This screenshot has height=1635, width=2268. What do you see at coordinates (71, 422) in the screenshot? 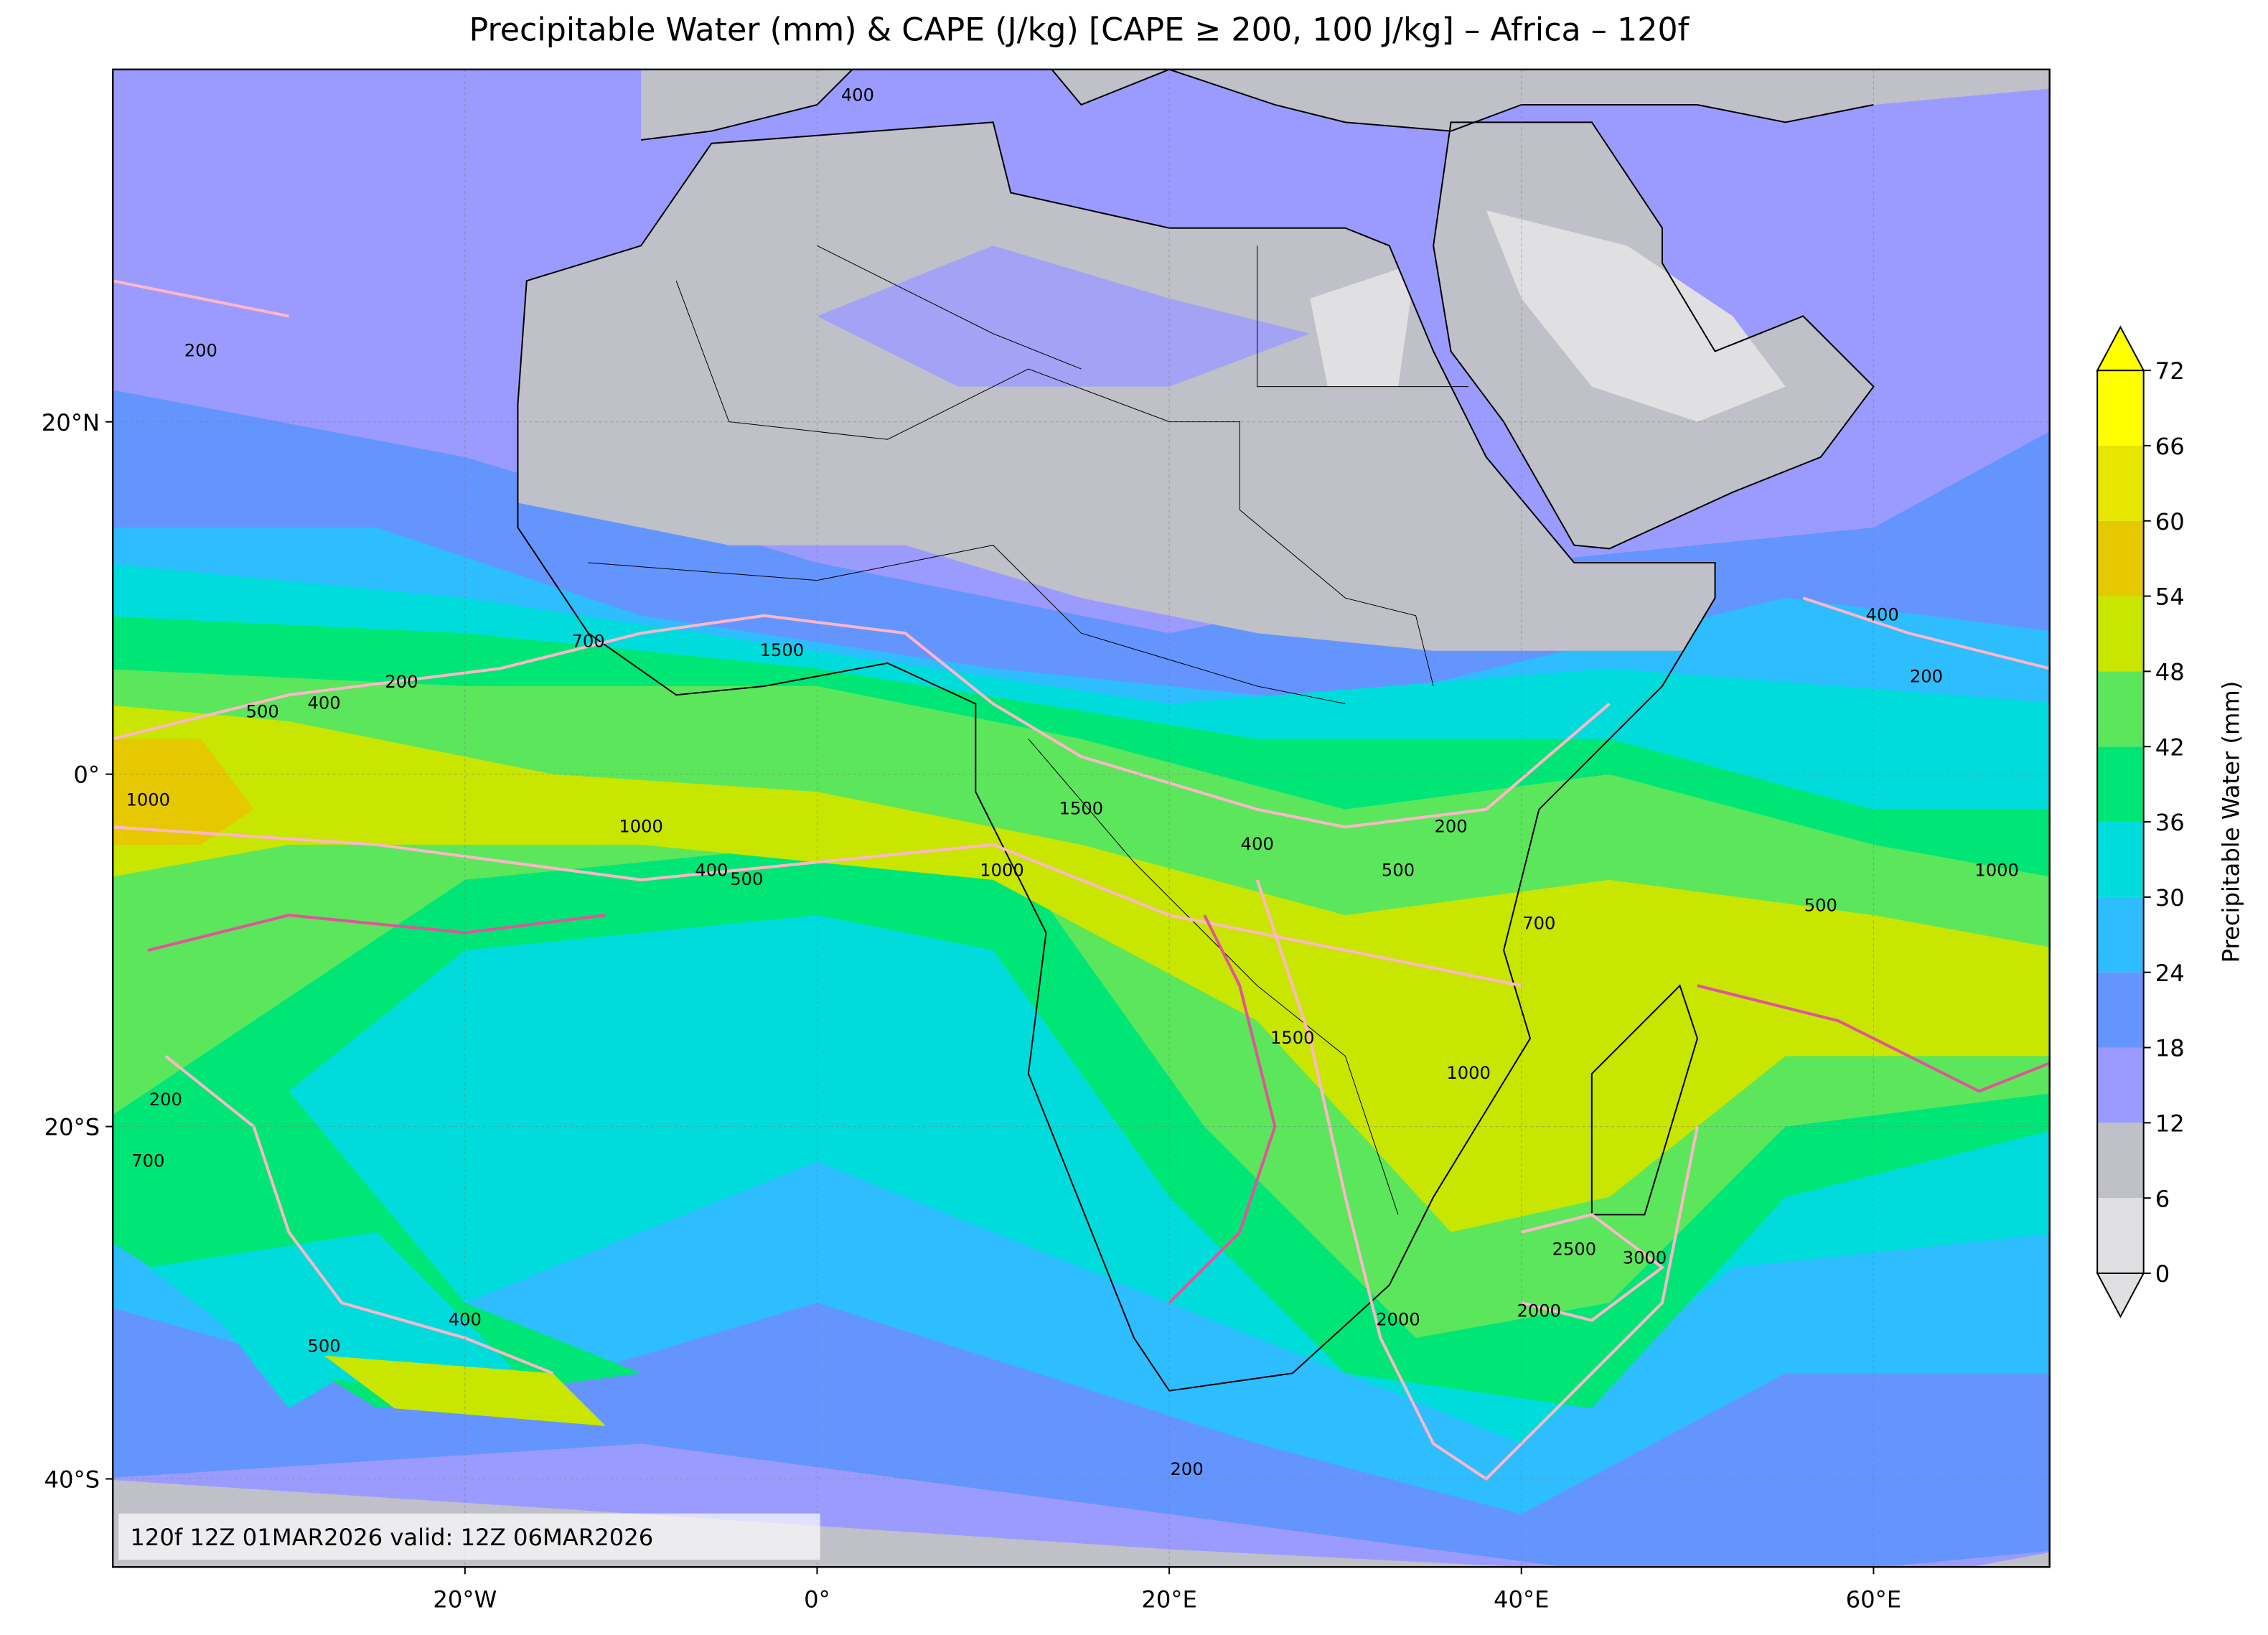
I see `y-tick-label: 20°N` at bounding box center [71, 422].